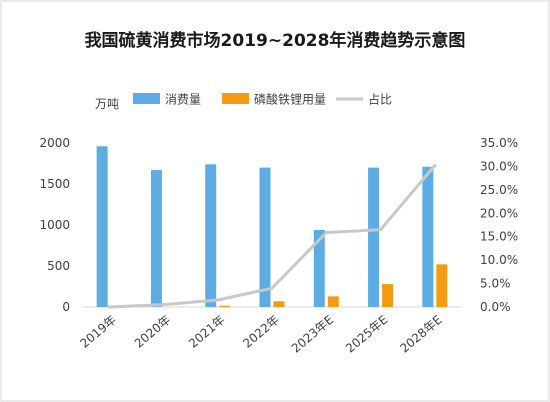 The height and width of the screenshot is (402, 550). What do you see at coordinates (499, 213) in the screenshot?
I see `right-tick-label: 20.0%` at bounding box center [499, 213].